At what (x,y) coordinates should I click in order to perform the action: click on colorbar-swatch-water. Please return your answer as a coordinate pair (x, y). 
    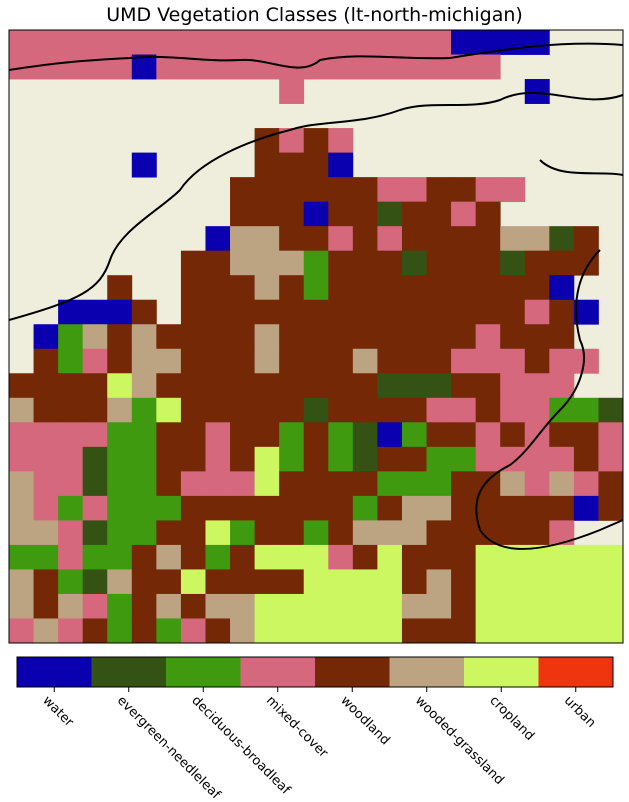
    Looking at the image, I should click on (54, 672).